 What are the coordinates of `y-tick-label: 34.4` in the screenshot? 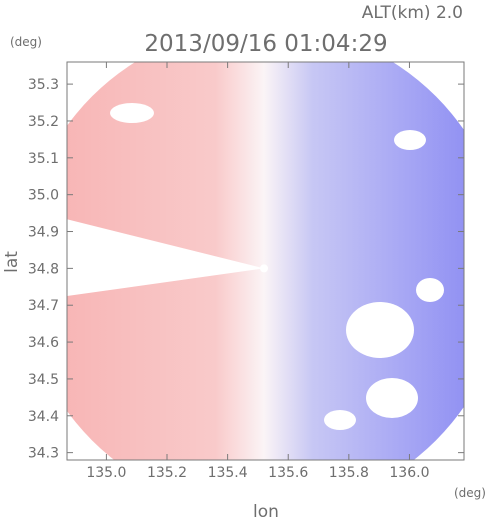 It's located at (43, 417).